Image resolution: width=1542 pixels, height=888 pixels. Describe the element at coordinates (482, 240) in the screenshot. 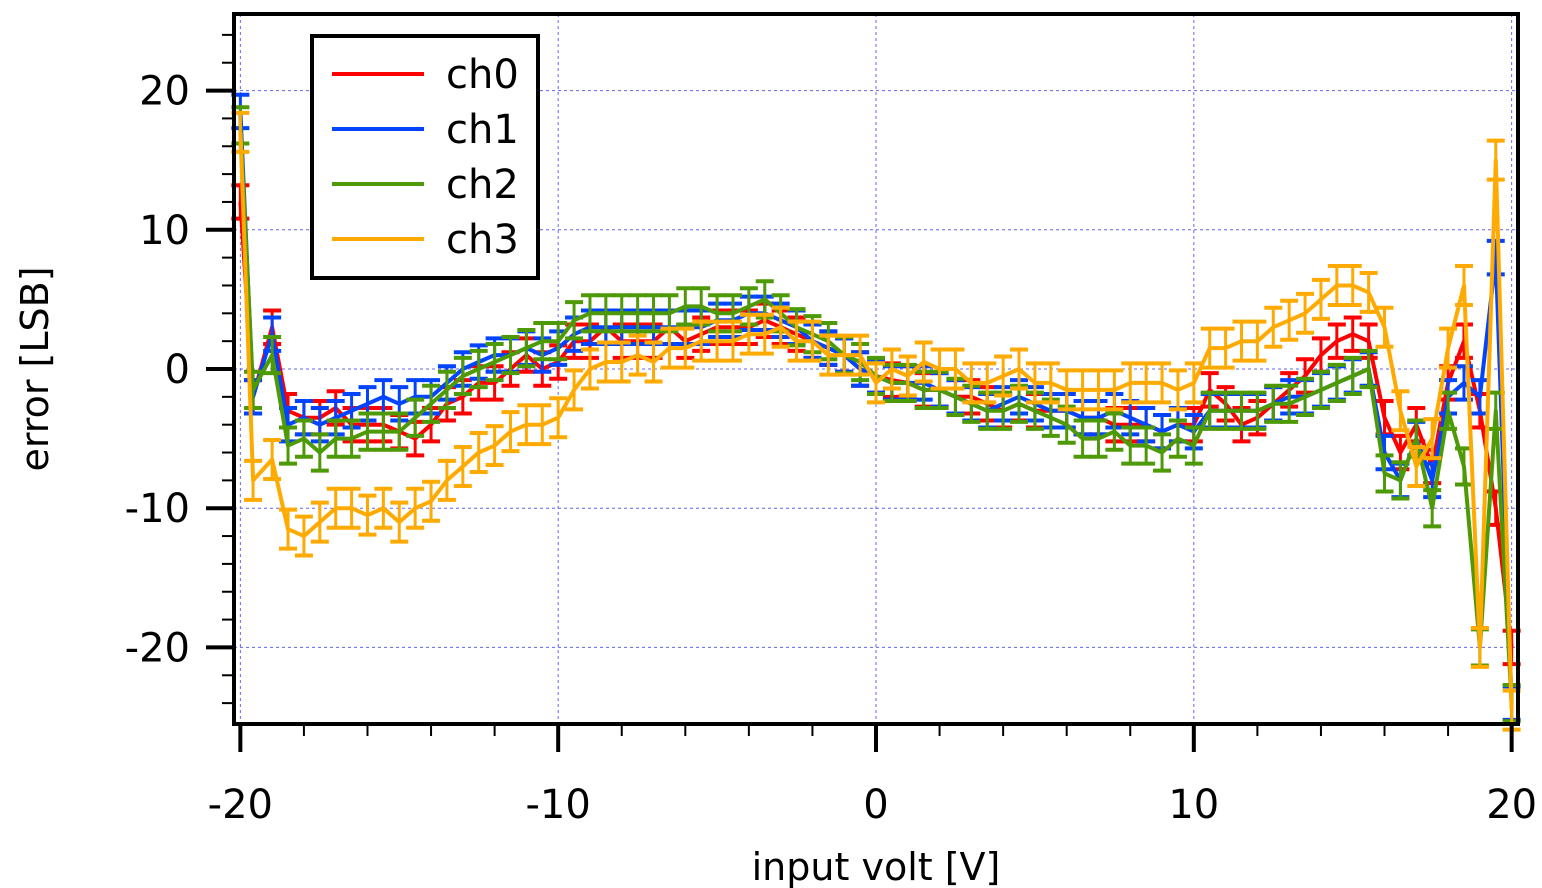

I see `legend-label-ch3: ch3` at that location.